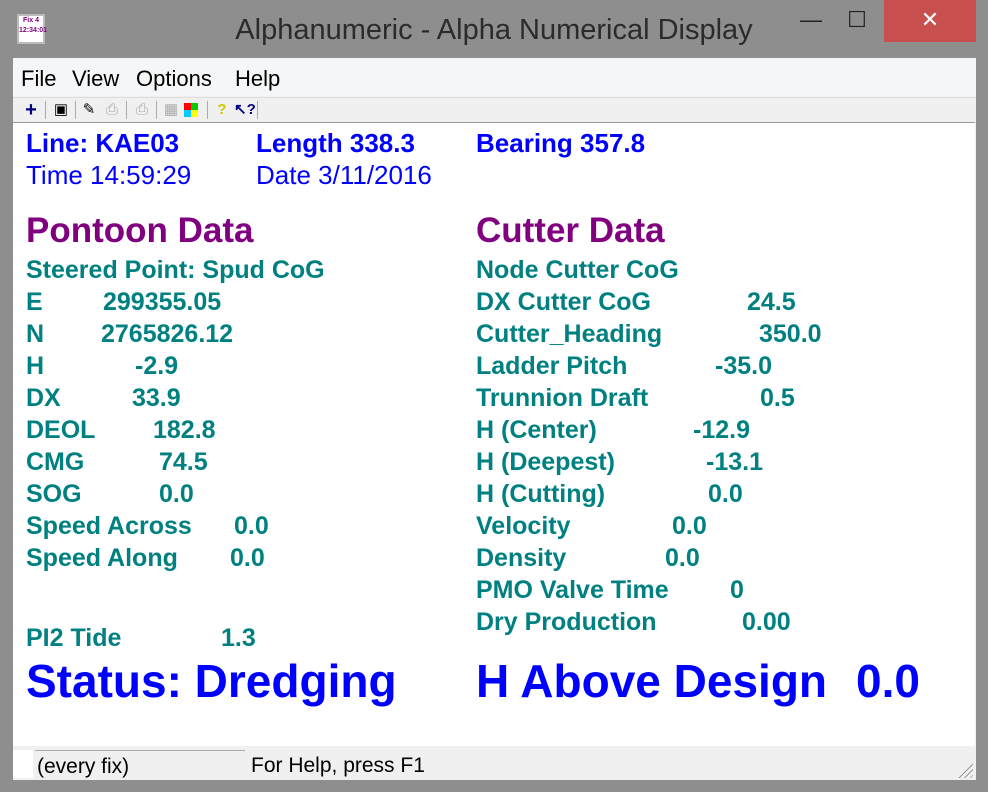 The image size is (988, 792). Describe the element at coordinates (545, 462) in the screenshot. I see `cutter-row-label: H (Deepest)` at that location.